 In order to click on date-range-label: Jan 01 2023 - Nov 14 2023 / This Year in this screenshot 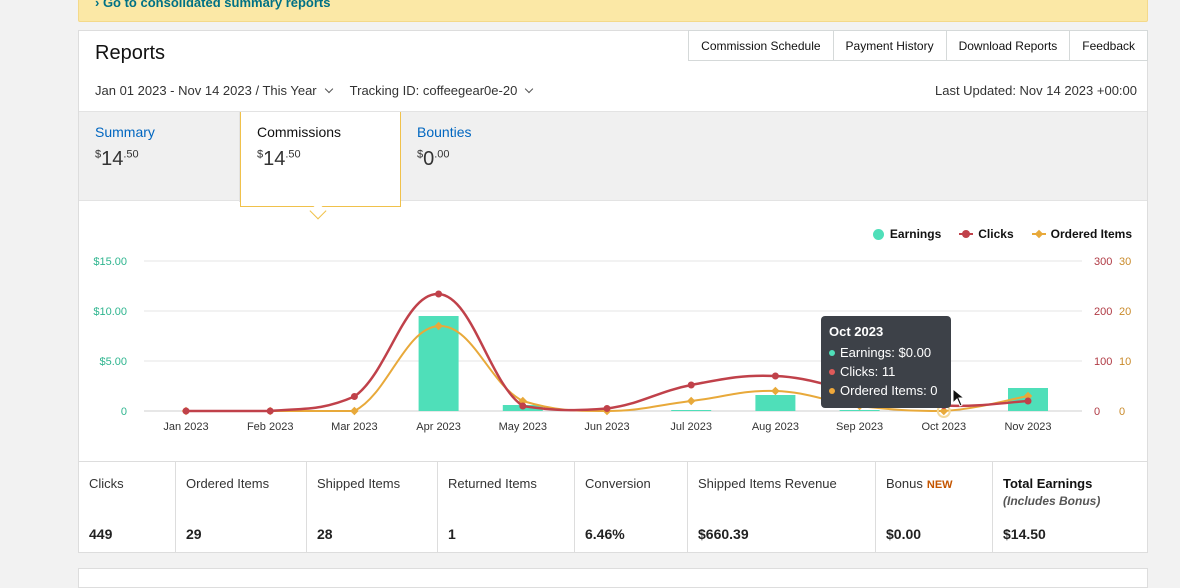, I will do `click(206, 90)`.